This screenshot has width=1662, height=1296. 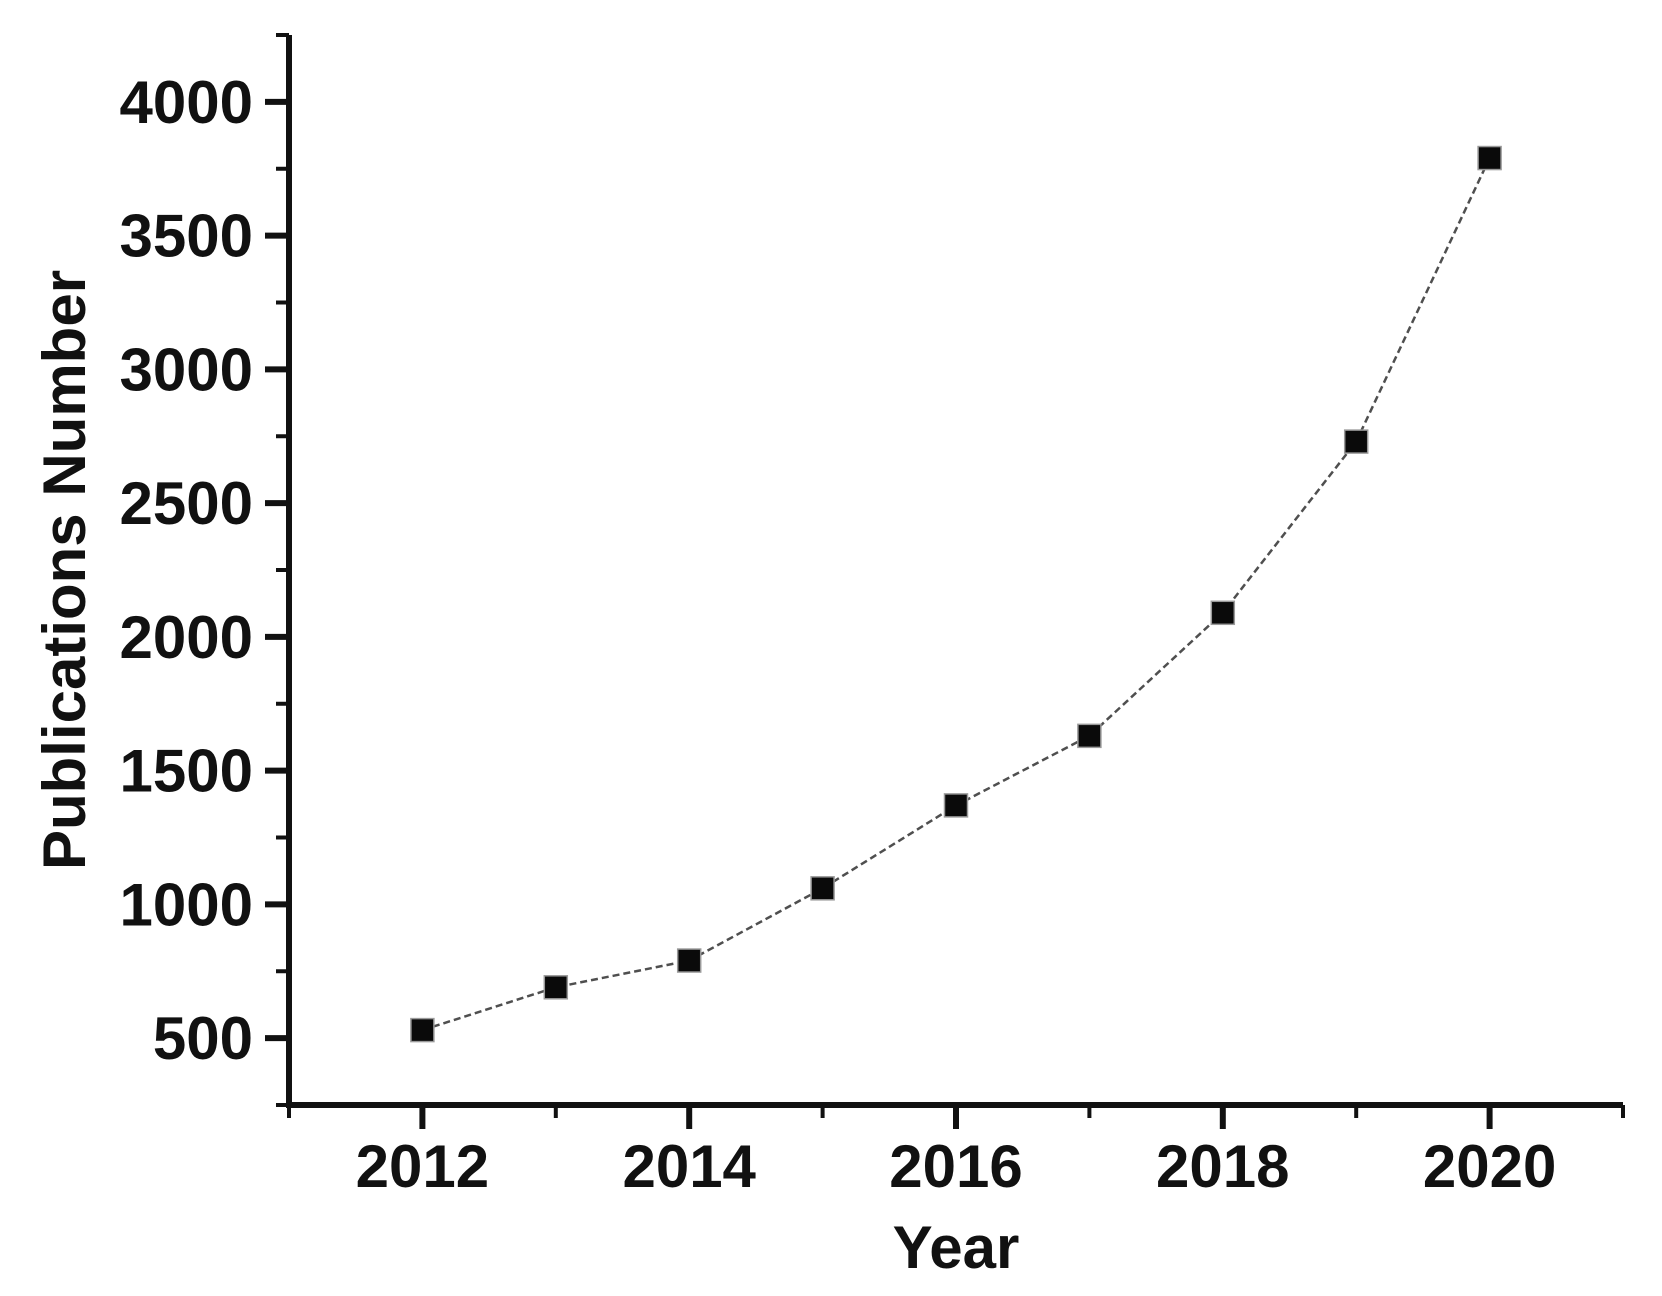 What do you see at coordinates (186, 236) in the screenshot?
I see `y-tick-label: 3500` at bounding box center [186, 236].